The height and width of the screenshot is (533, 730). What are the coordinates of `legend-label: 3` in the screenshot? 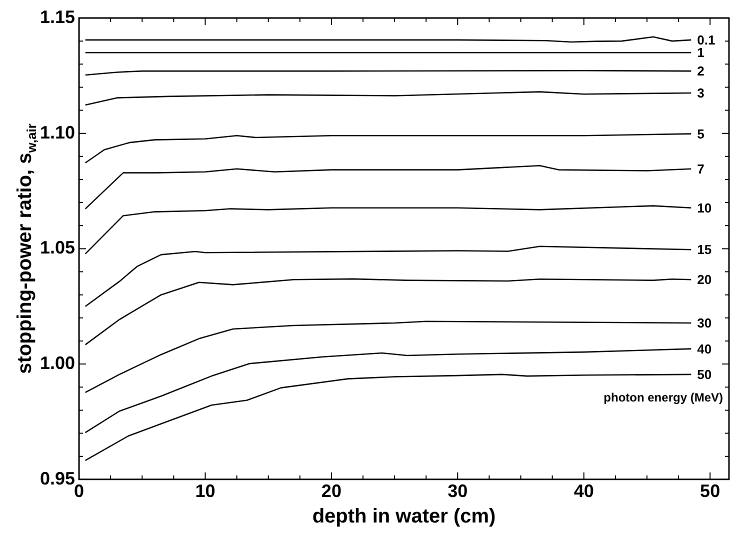 It's located at (700, 93).